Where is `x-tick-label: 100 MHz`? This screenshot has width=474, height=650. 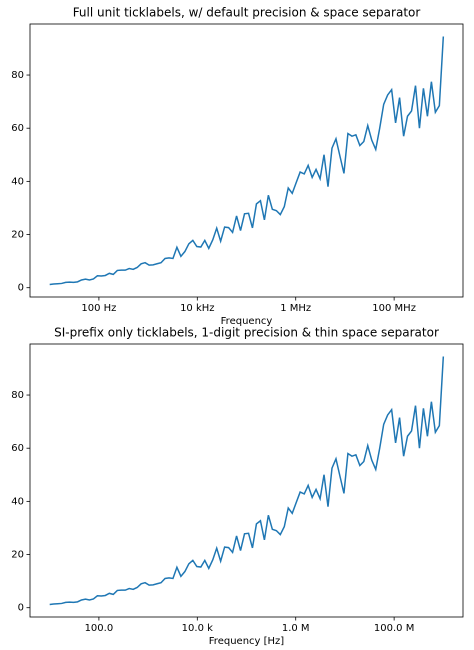 x-tick-label: 100 MHz is located at coordinates (394, 308).